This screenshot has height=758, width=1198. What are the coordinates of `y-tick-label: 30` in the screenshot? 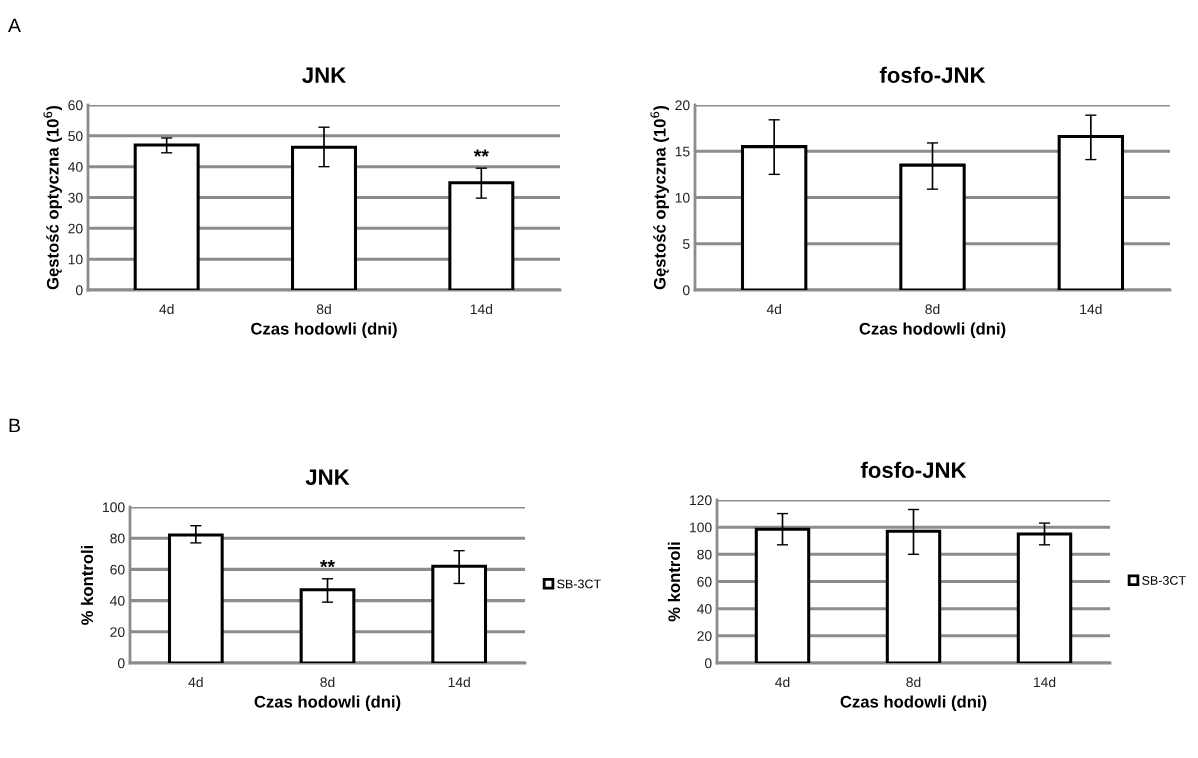 It's located at (75, 197).